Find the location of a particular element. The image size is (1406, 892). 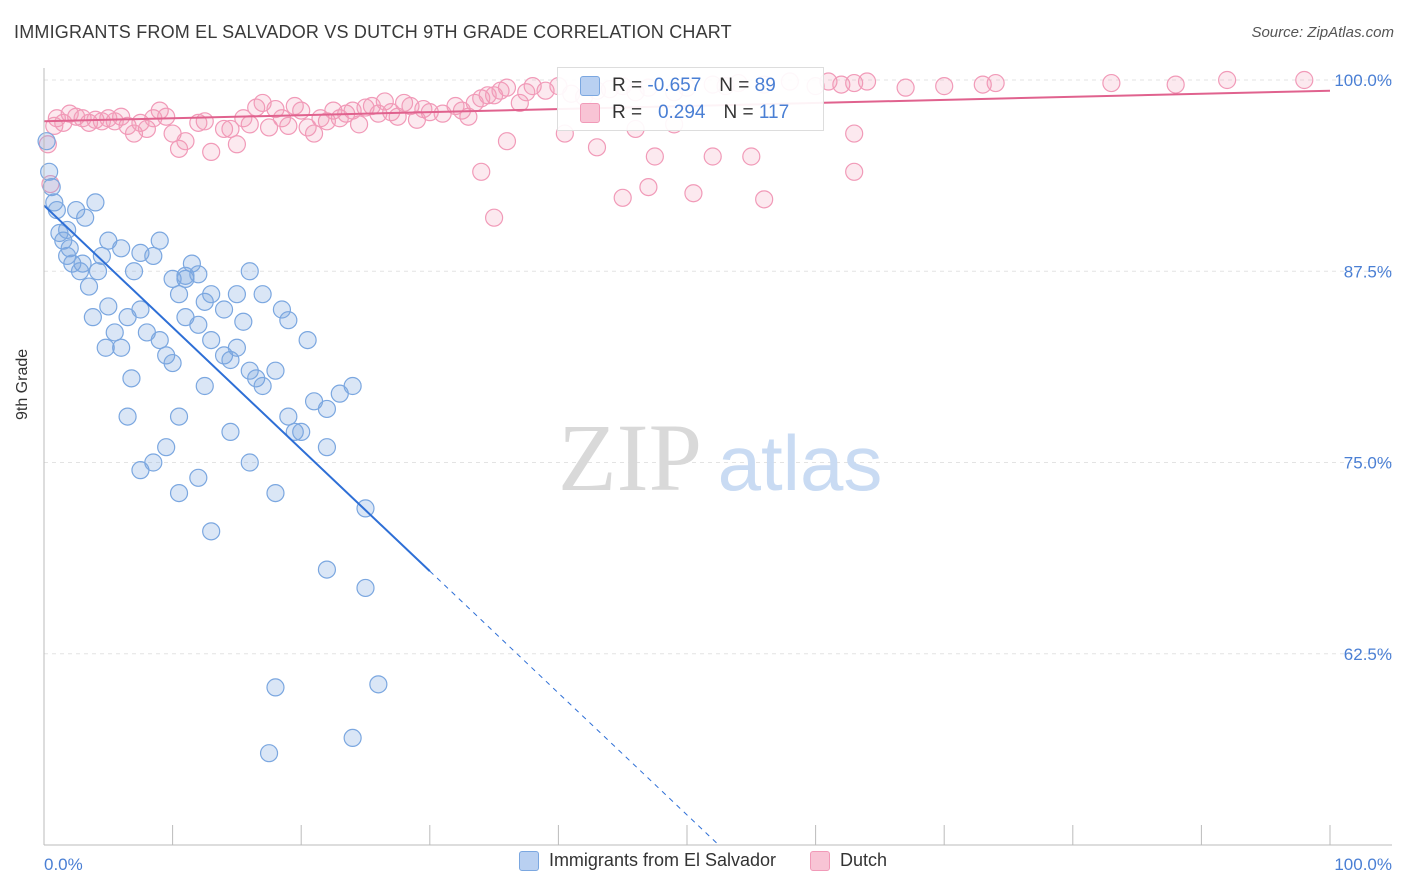

source-label: Source: ZipAtlas.com is located at coordinates (1322, 32).